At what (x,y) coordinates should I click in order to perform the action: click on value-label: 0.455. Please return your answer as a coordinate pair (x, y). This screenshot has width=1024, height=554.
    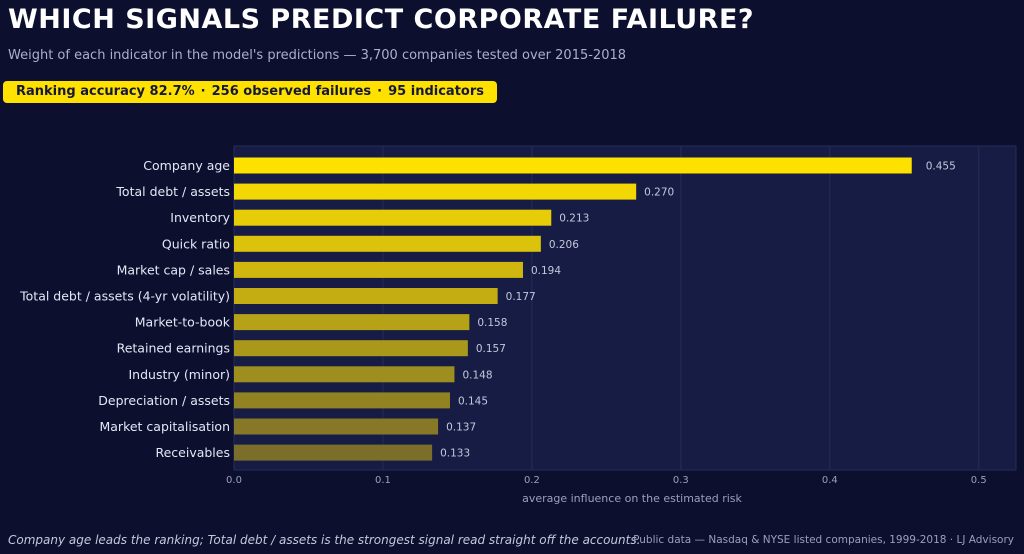
    Looking at the image, I should click on (941, 167).